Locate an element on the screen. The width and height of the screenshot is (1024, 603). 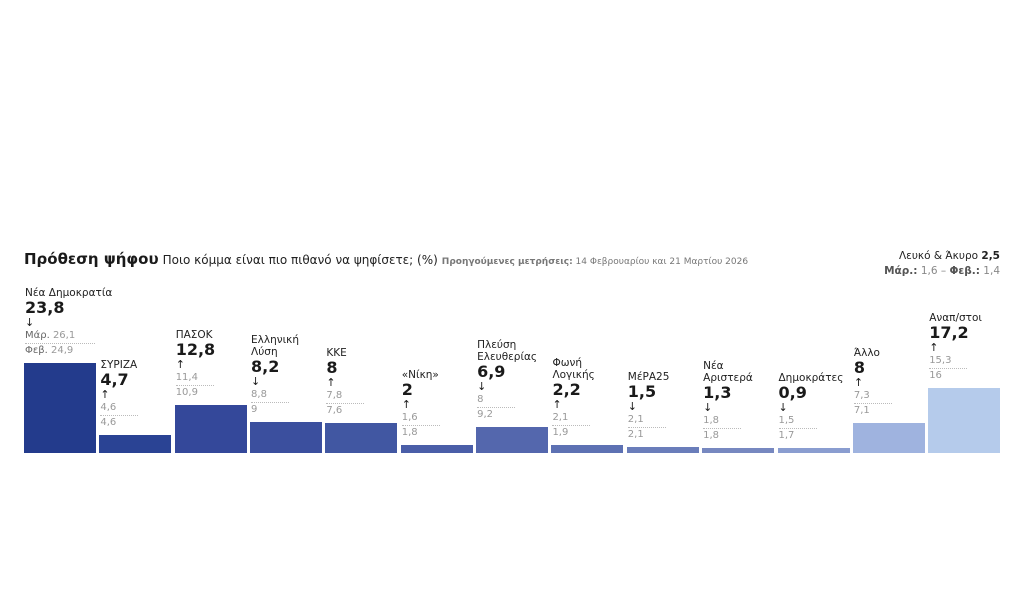
march-value: 15,3 is located at coordinates (948, 361).